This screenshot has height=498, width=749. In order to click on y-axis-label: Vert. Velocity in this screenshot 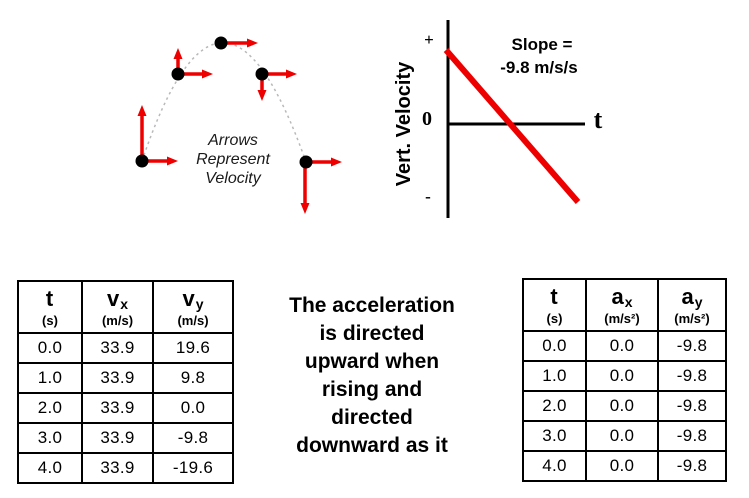, I will do `click(404, 123)`.